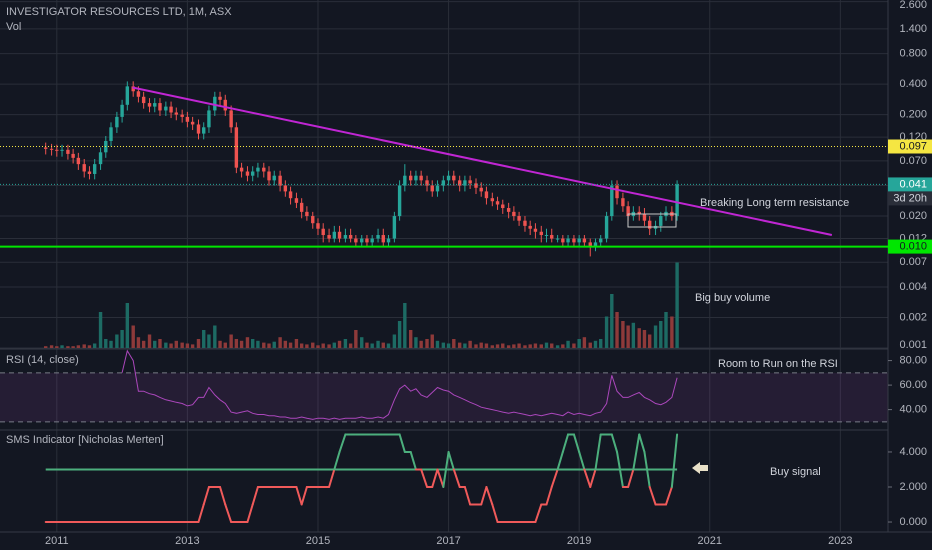 This screenshot has width=932, height=550. What do you see at coordinates (913, 287) in the screenshot?
I see `y-tick-label: 0.004` at bounding box center [913, 287].